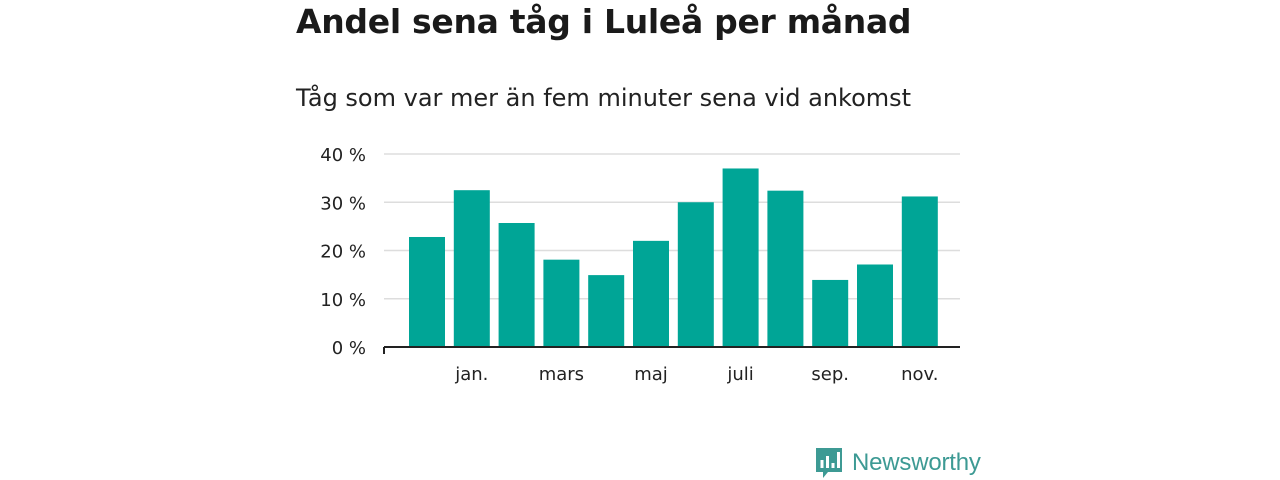 The width and height of the screenshot is (1280, 480). What do you see at coordinates (785, 268) in the screenshot?
I see `bar-aug` at bounding box center [785, 268].